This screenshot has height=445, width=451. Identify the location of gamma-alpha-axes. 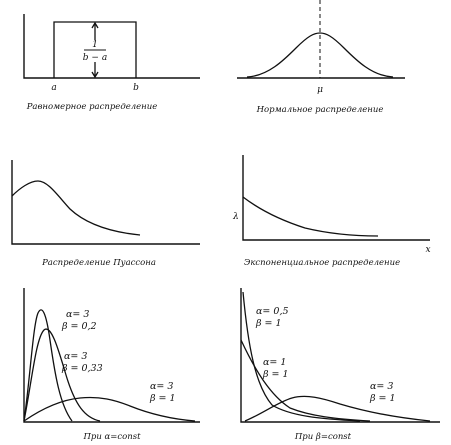
(111, 355).